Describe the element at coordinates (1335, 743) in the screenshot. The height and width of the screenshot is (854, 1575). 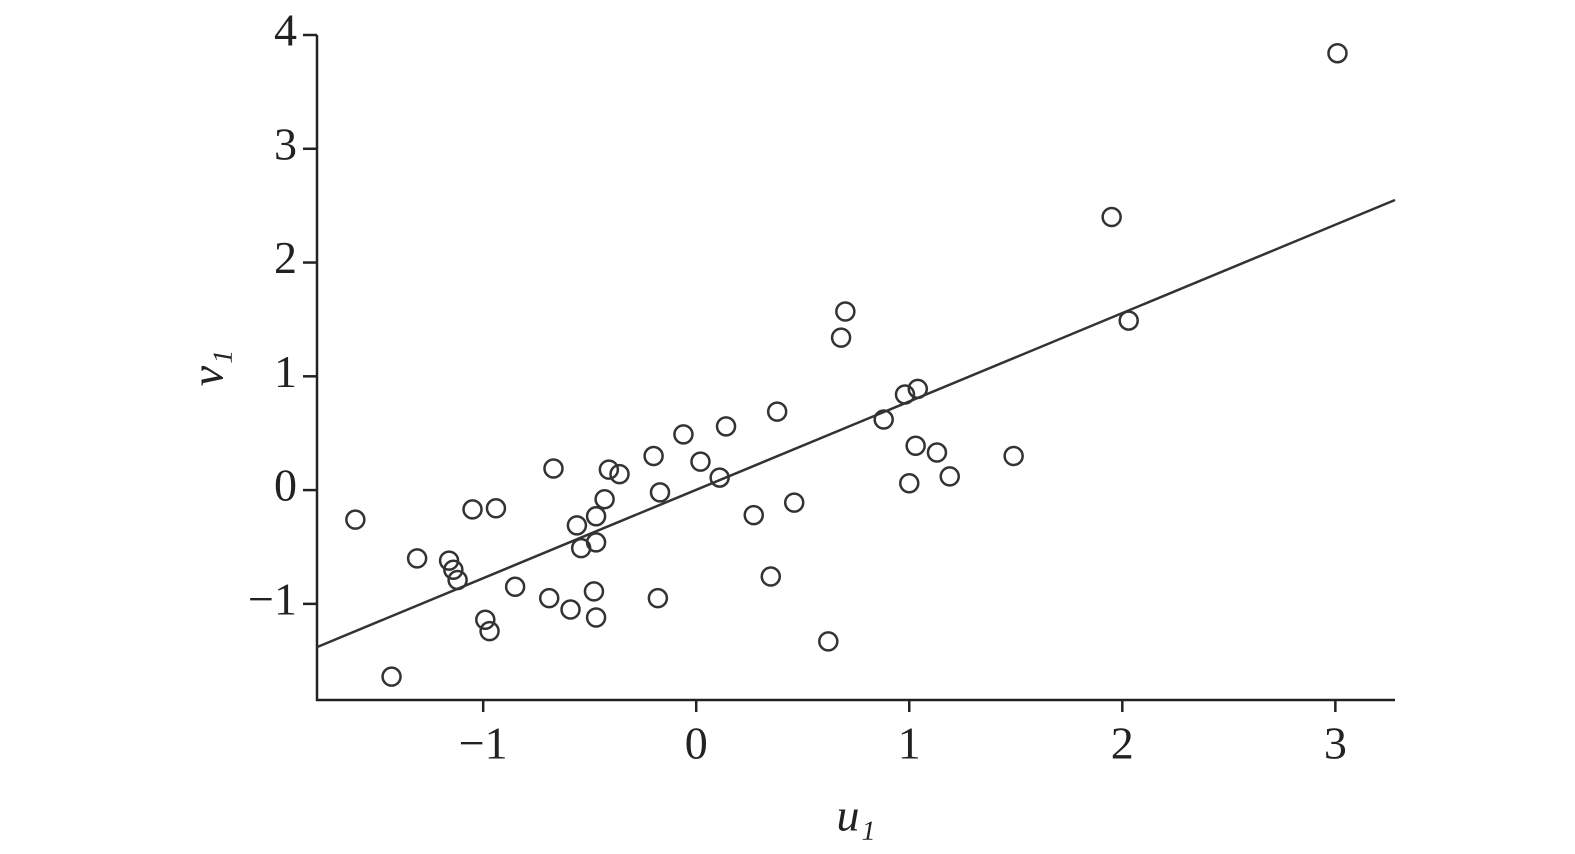
I see `x-tick-label: 3` at that location.